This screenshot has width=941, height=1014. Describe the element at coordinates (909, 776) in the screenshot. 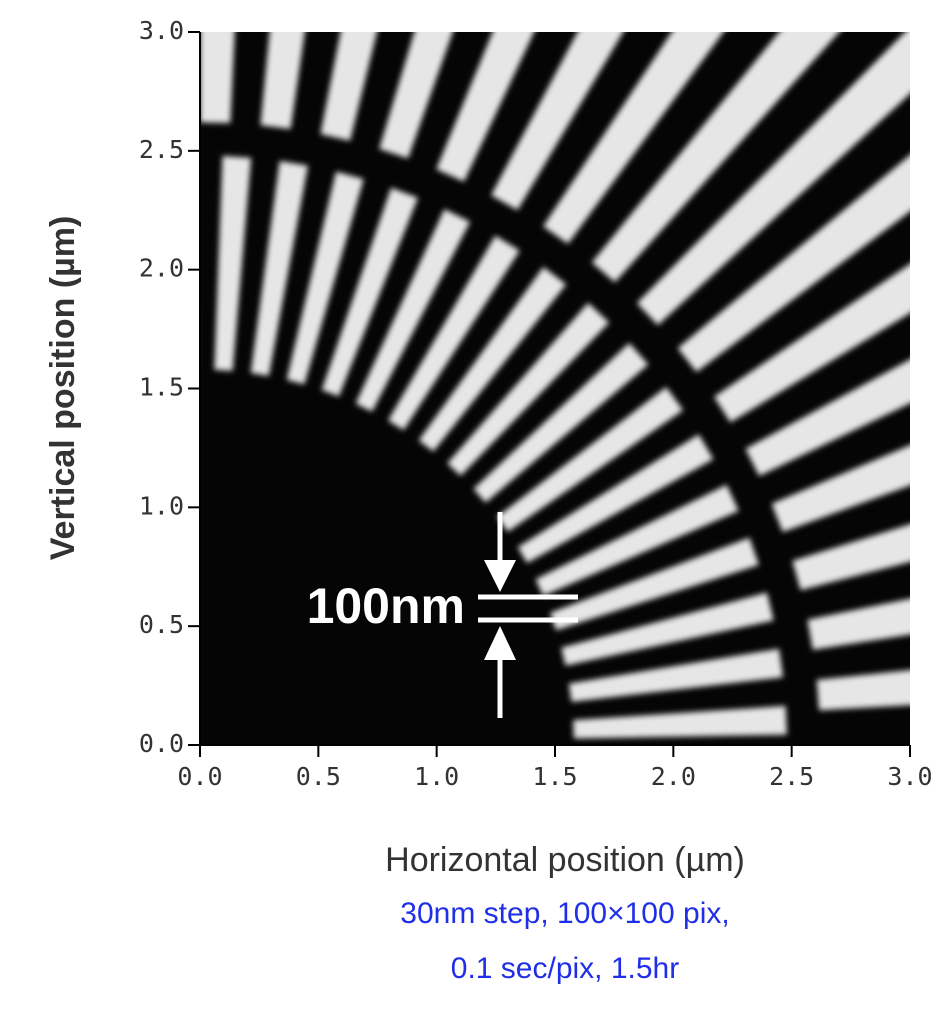

I see `x-tick-label: 3.0` at that location.